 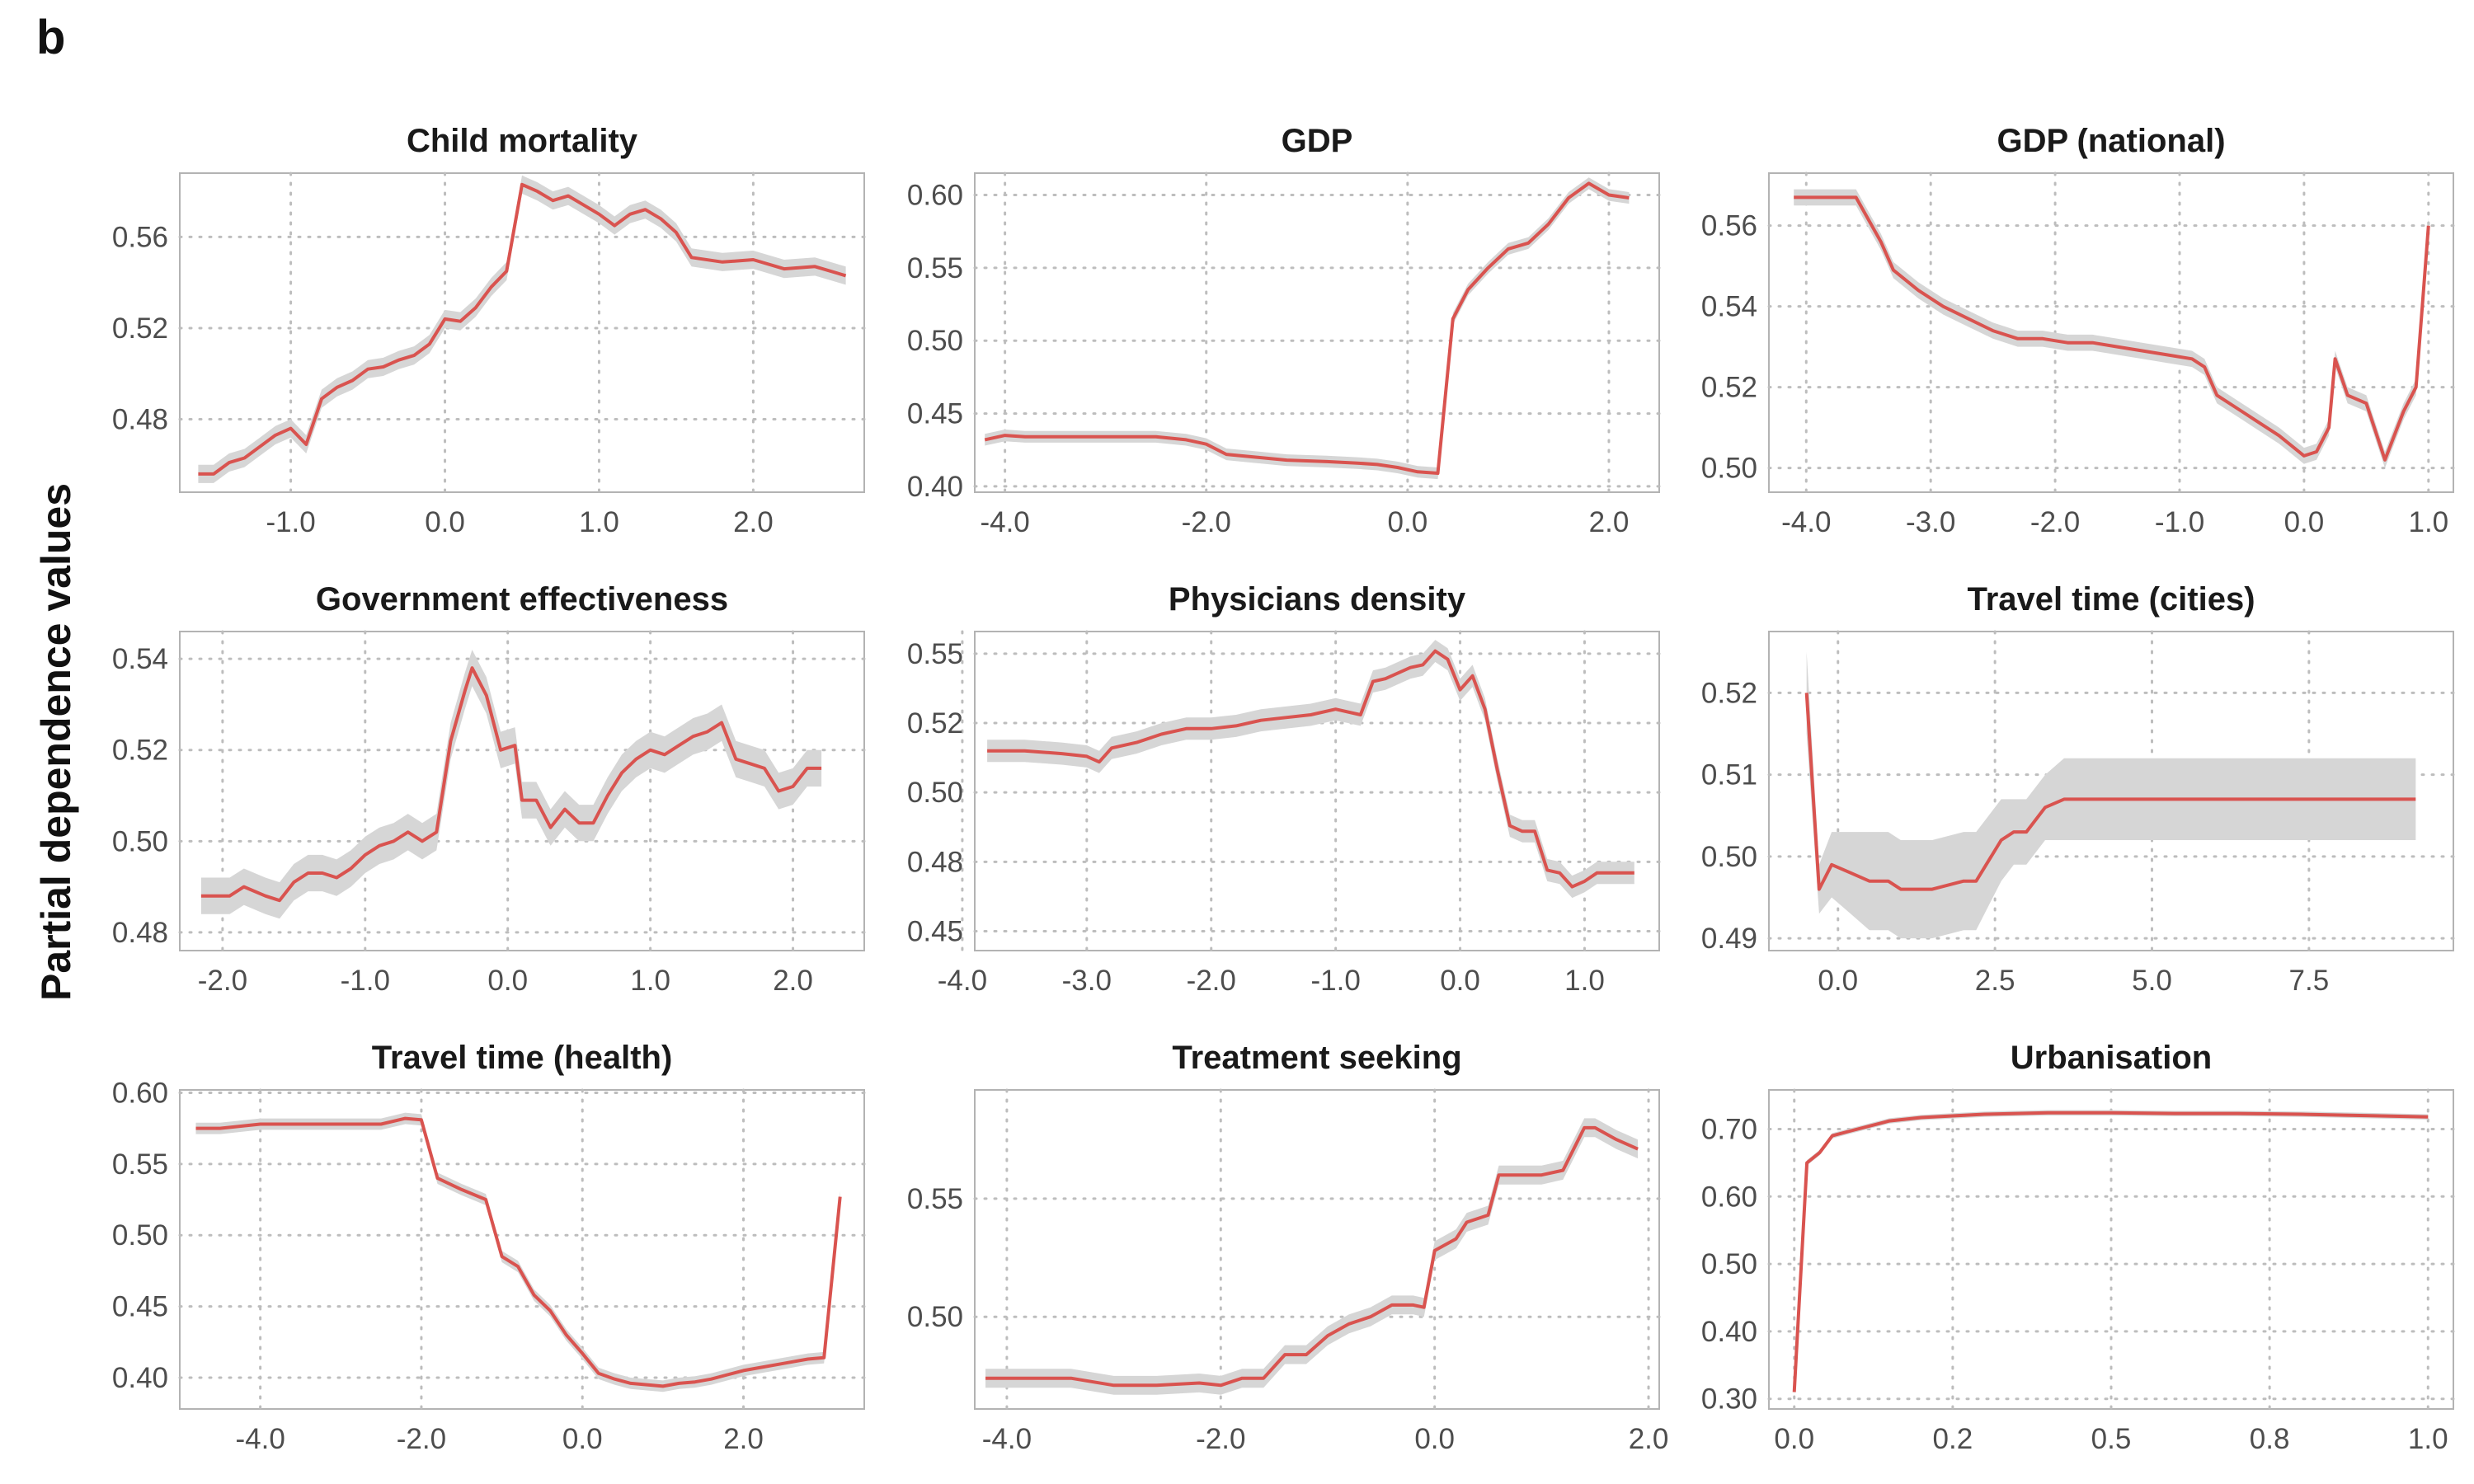 What do you see at coordinates (1609, 522) in the screenshot?
I see `panel-gdp-x-tick-label: 2.0` at bounding box center [1609, 522].